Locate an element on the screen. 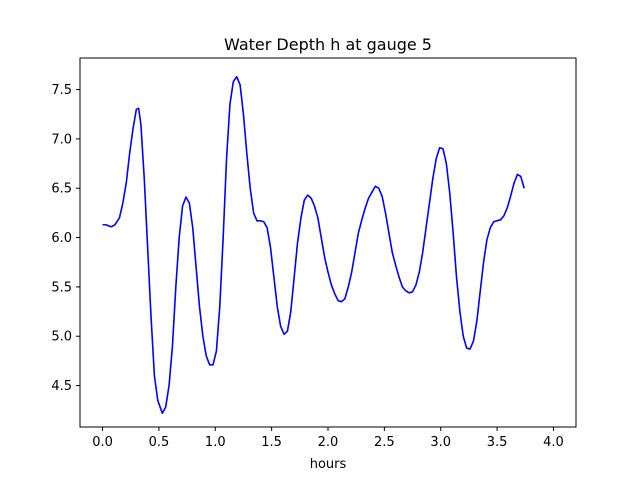 Image resolution: width=640 pixels, height=480 pixels. x-tick-label: 1.0 is located at coordinates (215, 442).